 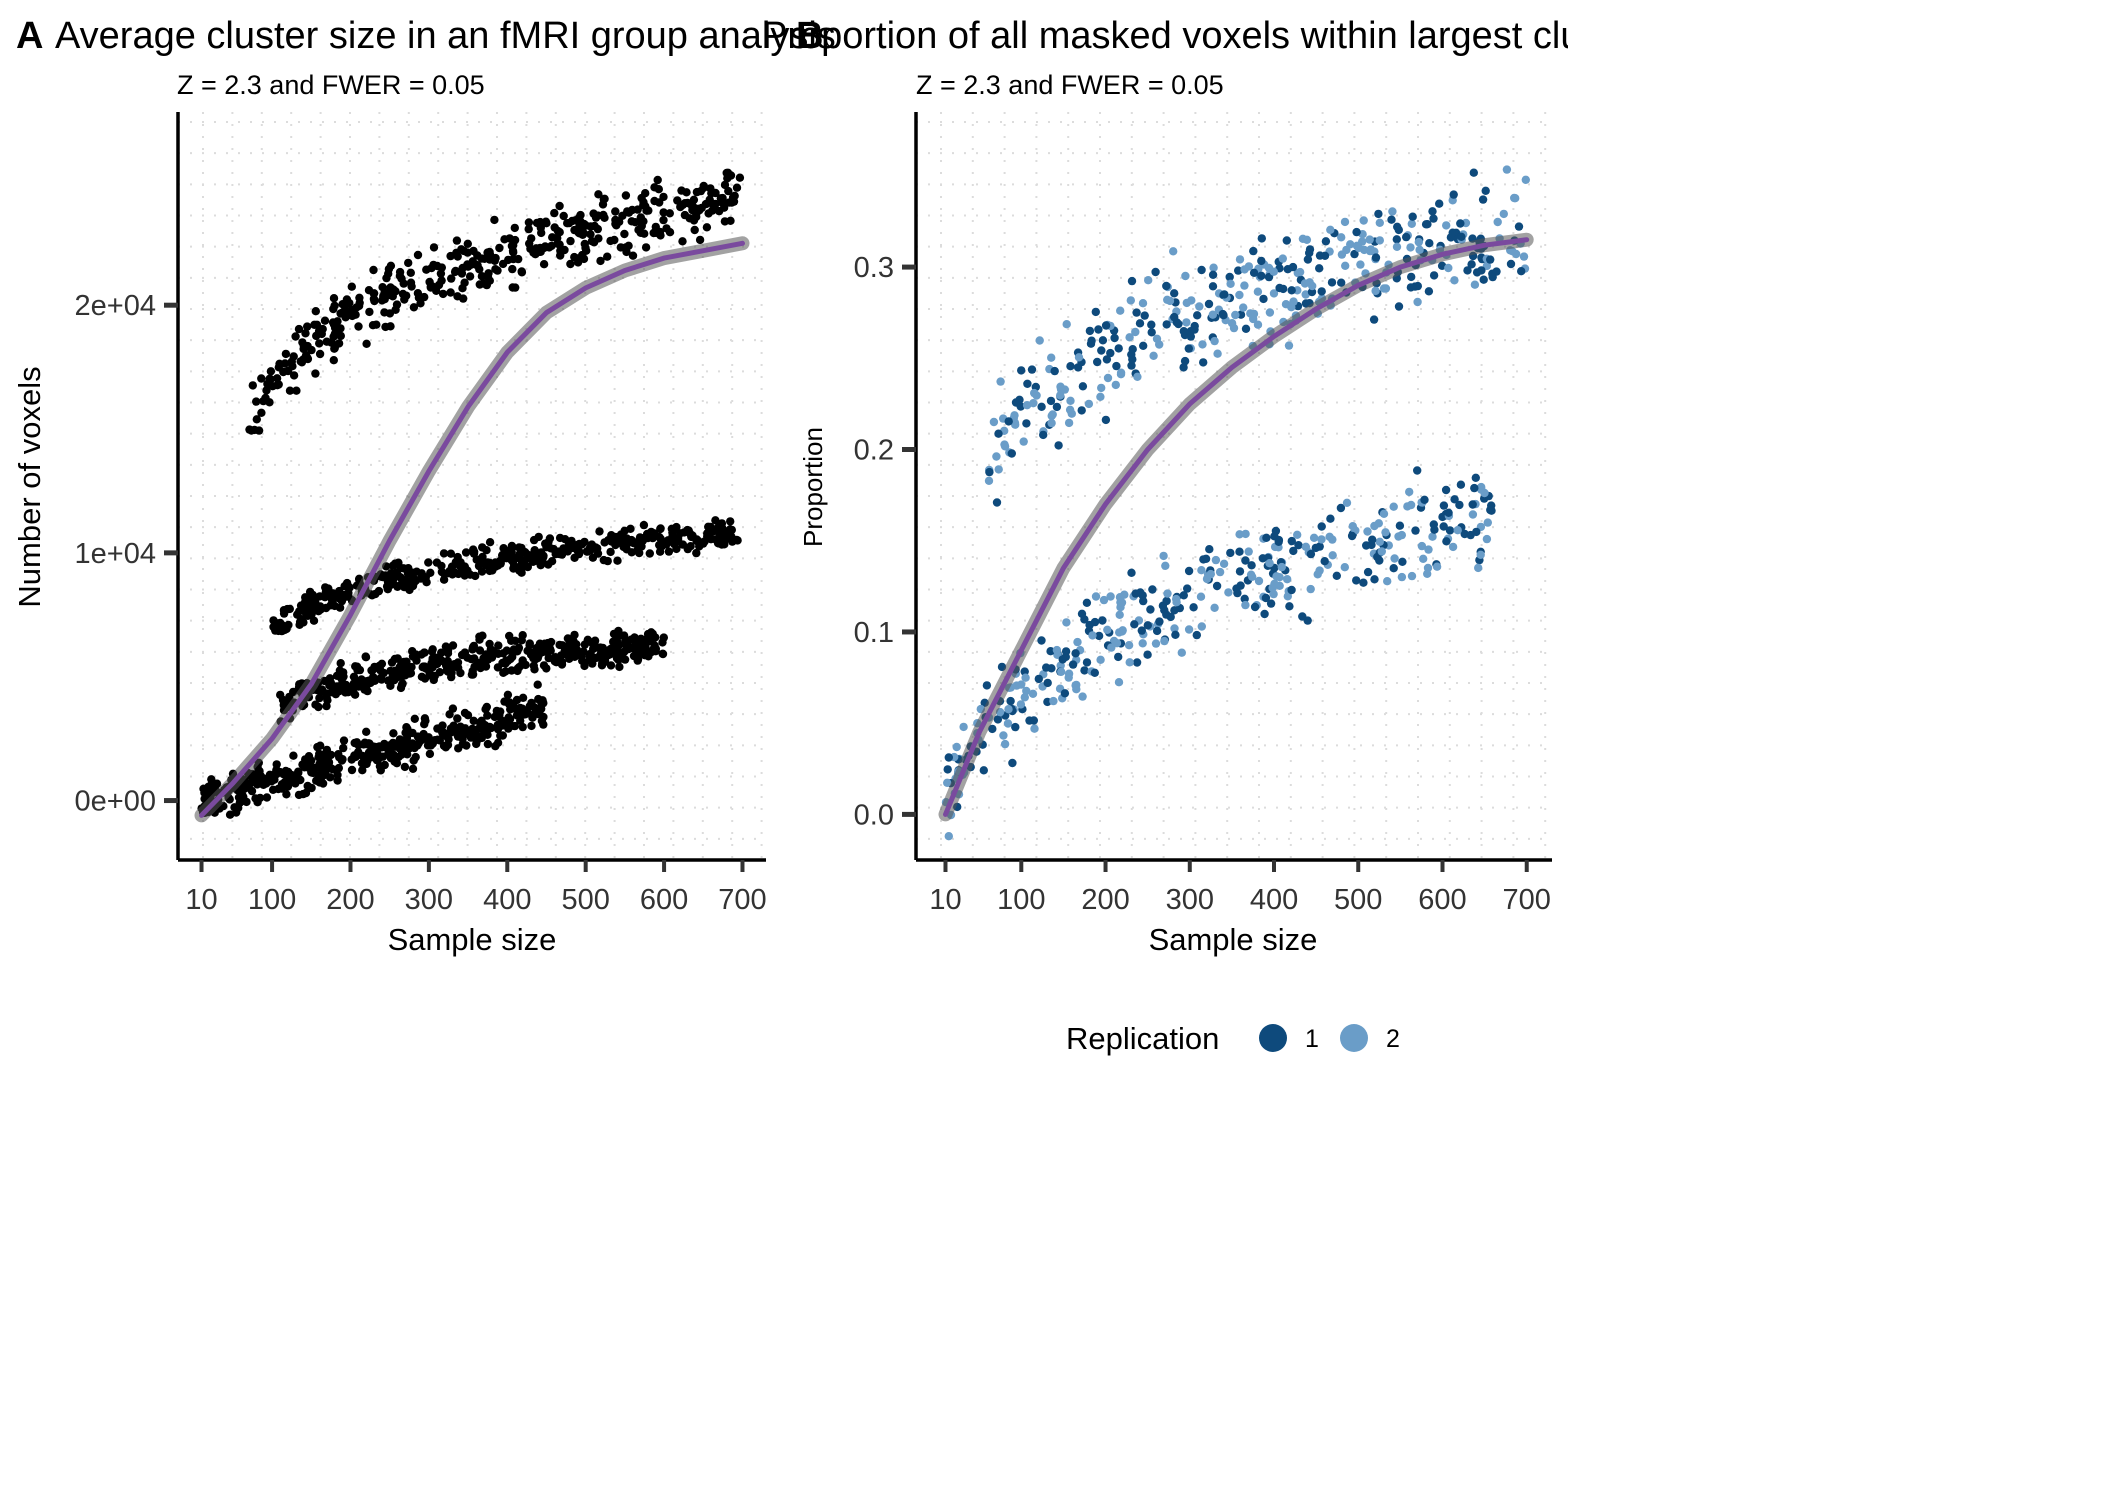 I want to click on y-tick-label: 2e+04, so click(x=115, y=306).